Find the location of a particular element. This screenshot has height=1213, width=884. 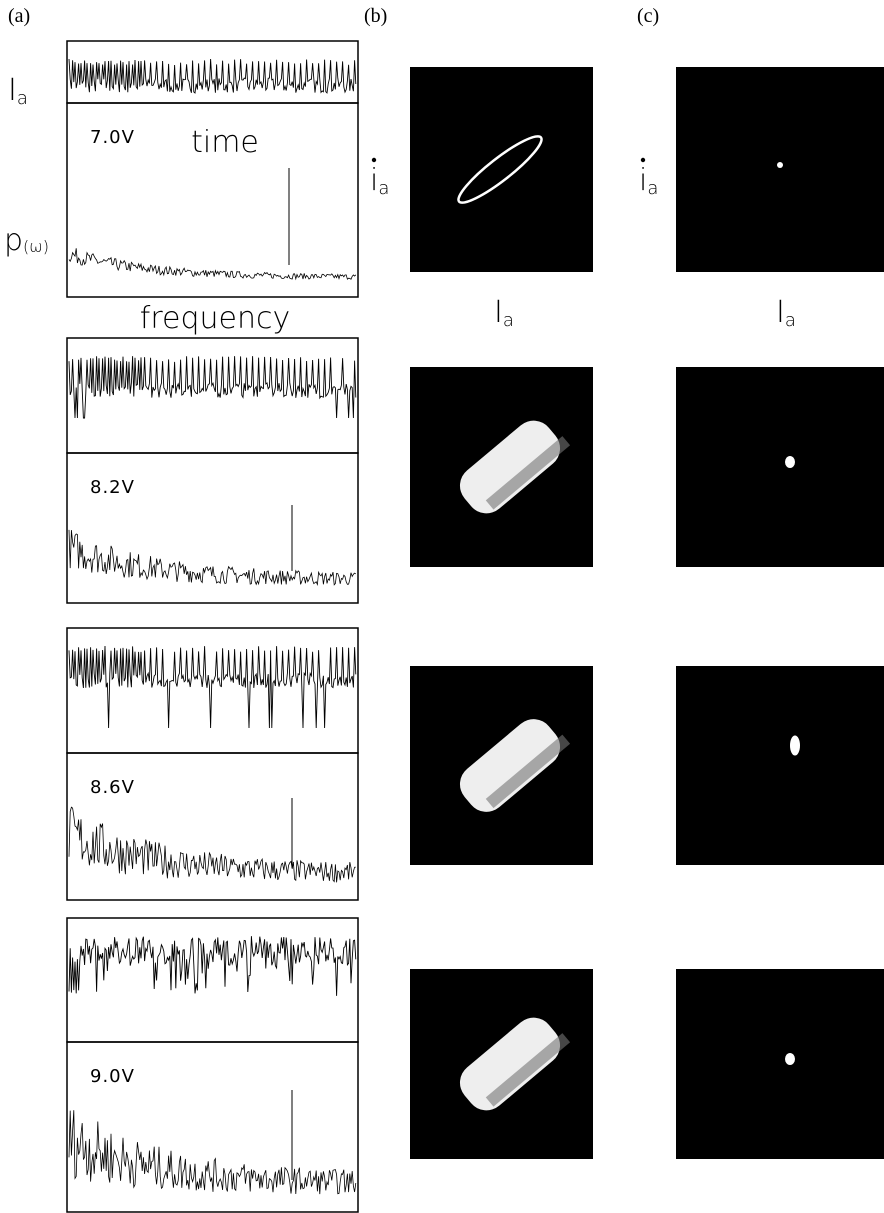

voltage-label: 8.2V is located at coordinates (112, 487).